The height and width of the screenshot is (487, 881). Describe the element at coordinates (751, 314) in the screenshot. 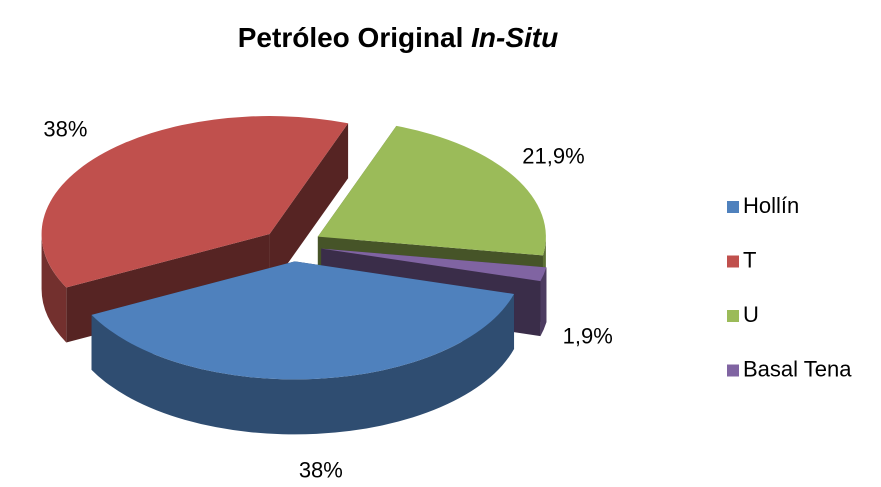

I see `legend-label: U` at that location.